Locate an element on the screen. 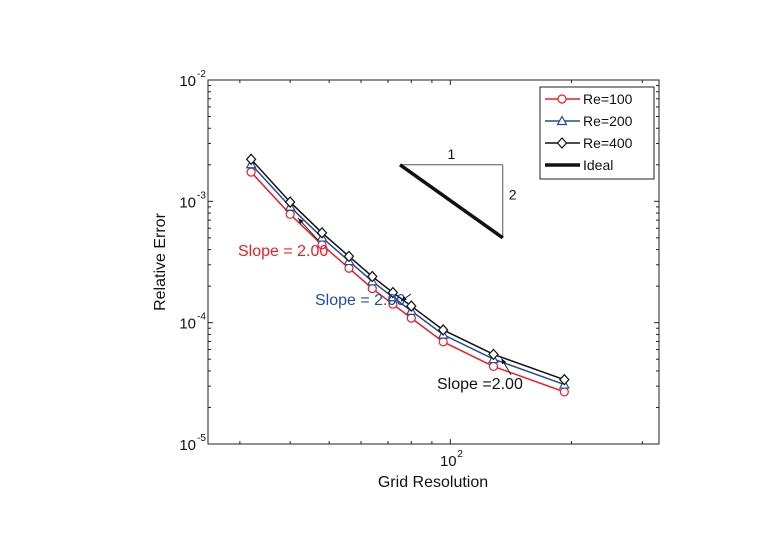  y-tick-exponent: -4 is located at coordinates (201, 317).